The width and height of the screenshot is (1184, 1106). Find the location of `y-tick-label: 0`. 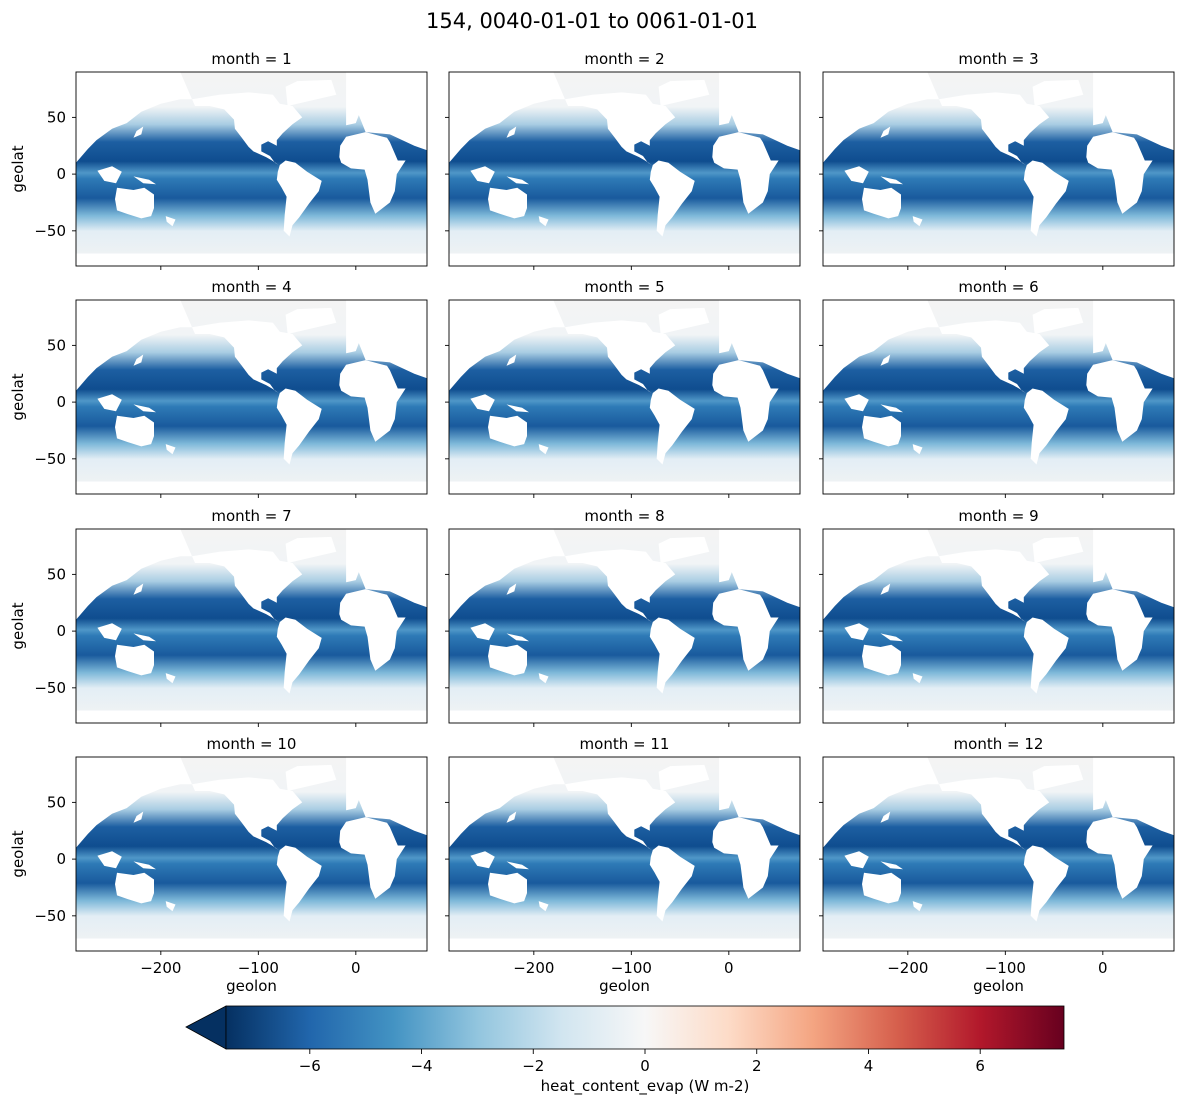

y-tick-label: 0 is located at coordinates (61, 859).